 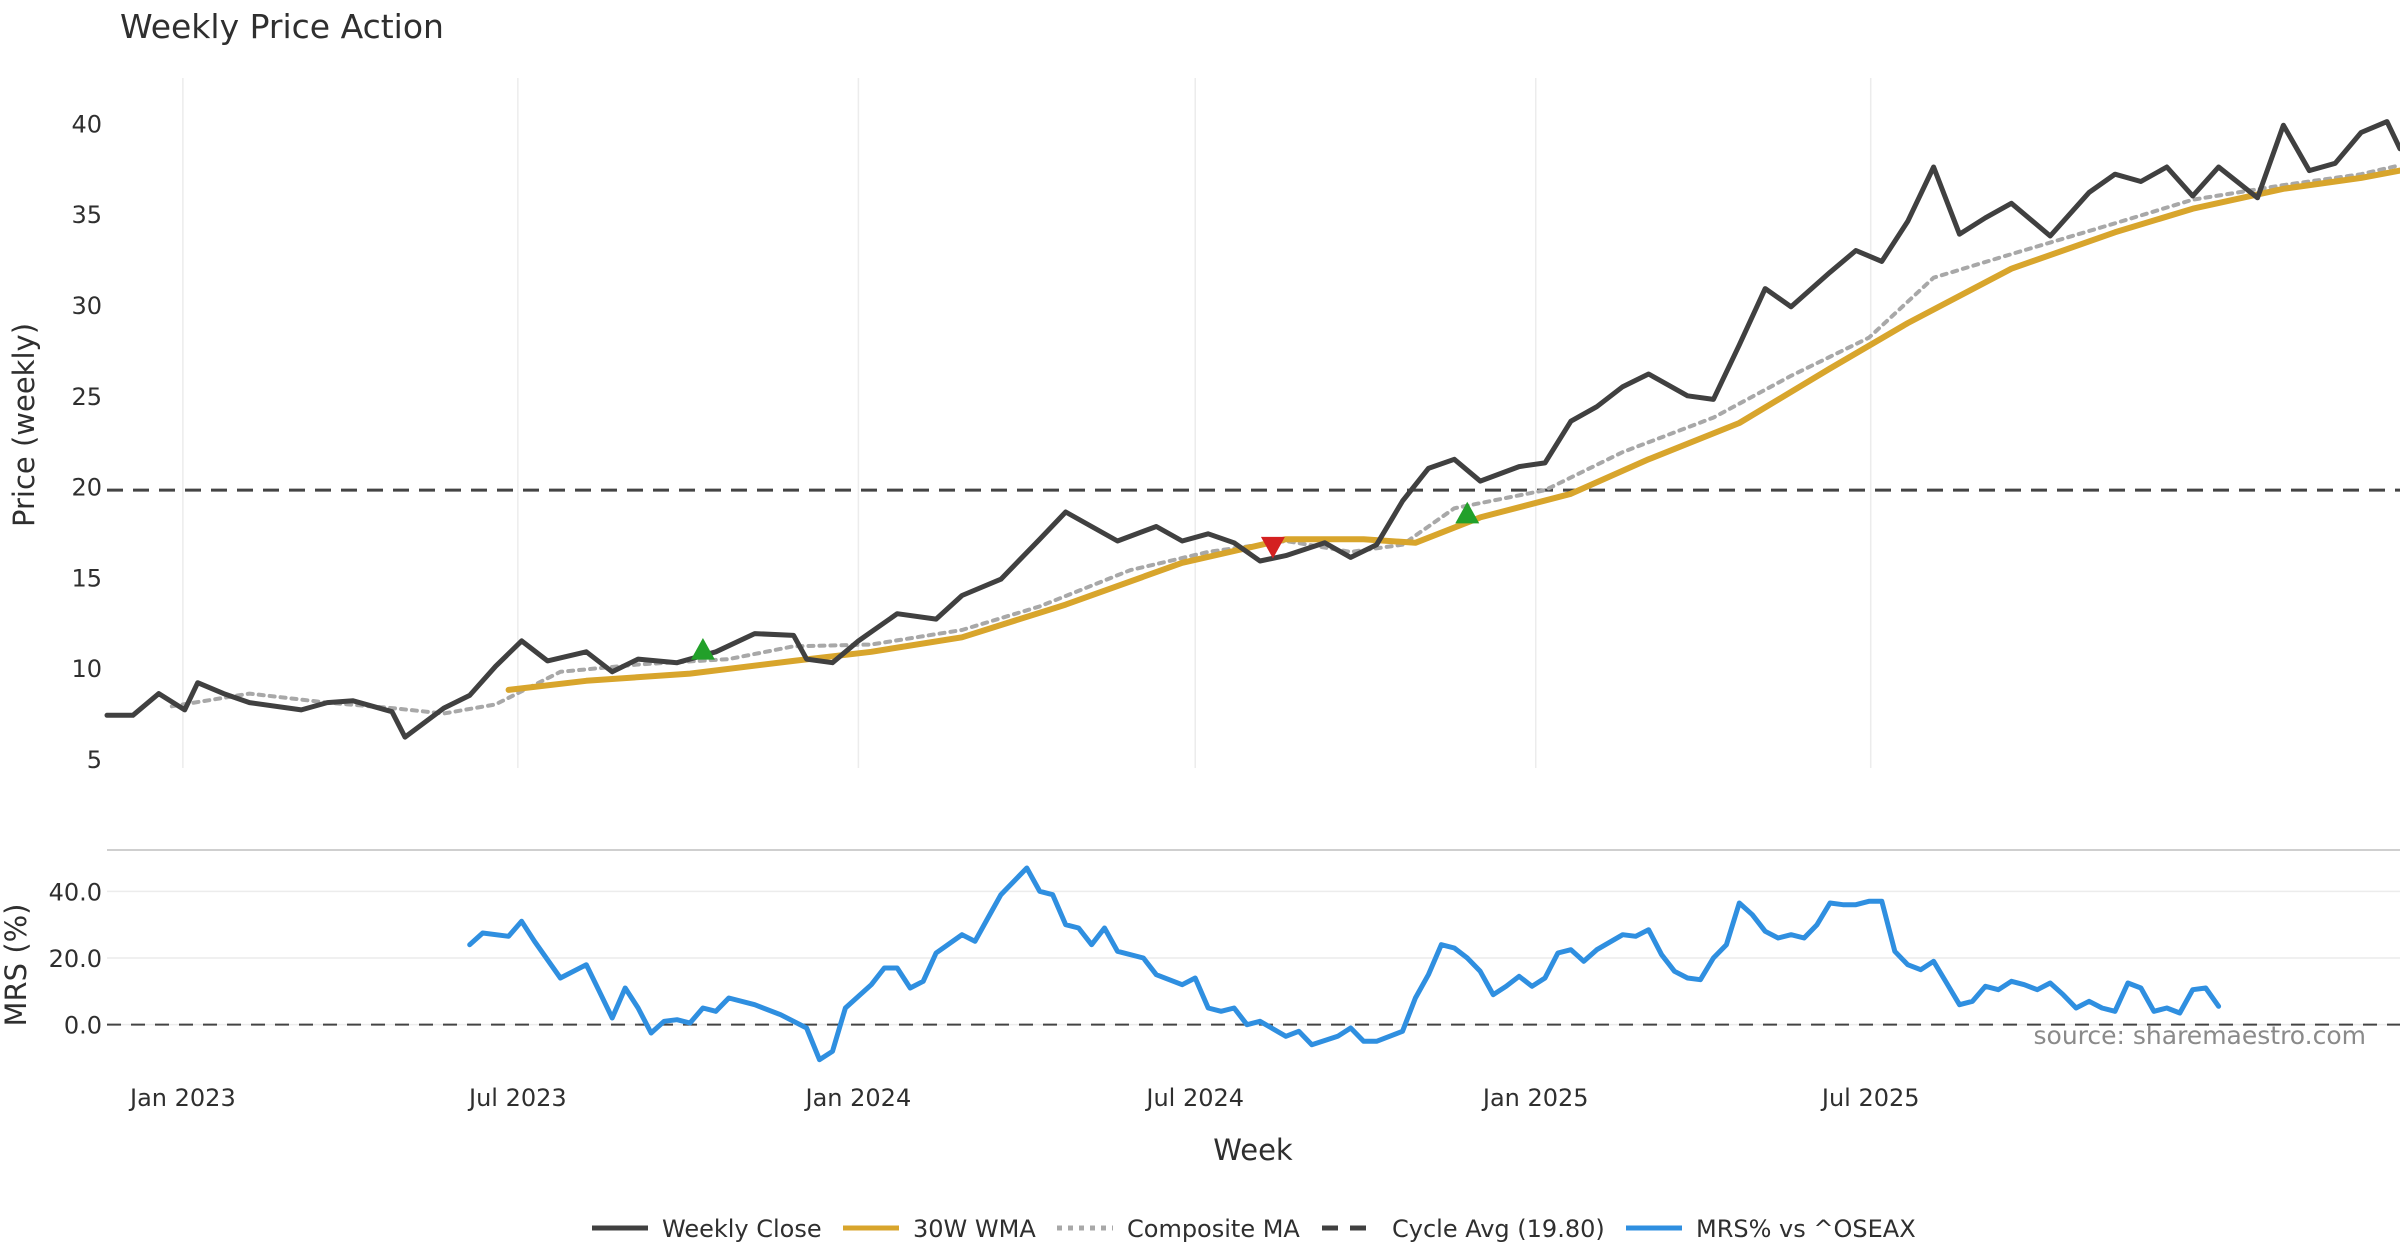 What do you see at coordinates (1535, 1098) in the screenshot?
I see `x-tick-label: Jan 2025` at bounding box center [1535, 1098].